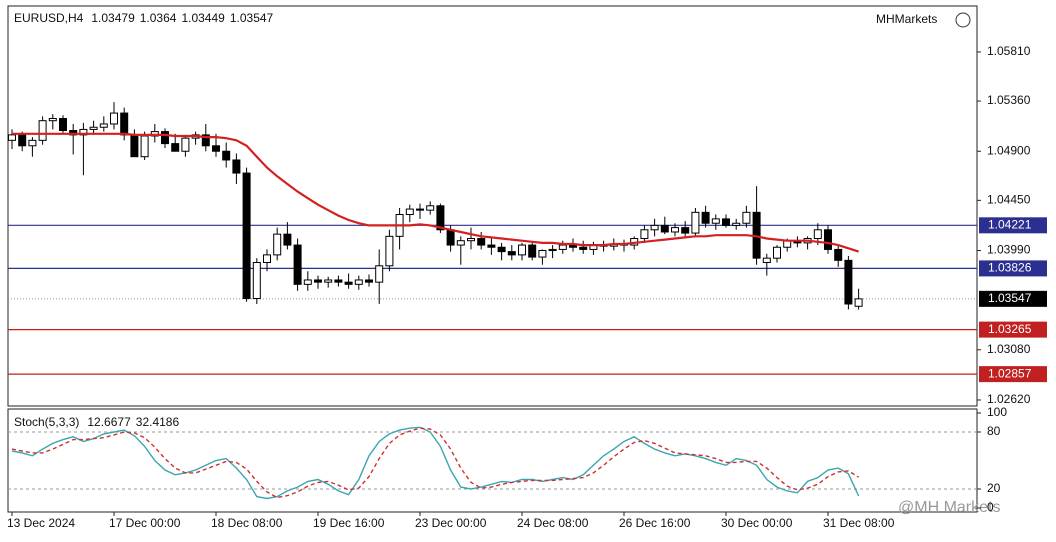  What do you see at coordinates (1009, 200) in the screenshot?
I see `y-tick-label: 1.04450` at bounding box center [1009, 200].